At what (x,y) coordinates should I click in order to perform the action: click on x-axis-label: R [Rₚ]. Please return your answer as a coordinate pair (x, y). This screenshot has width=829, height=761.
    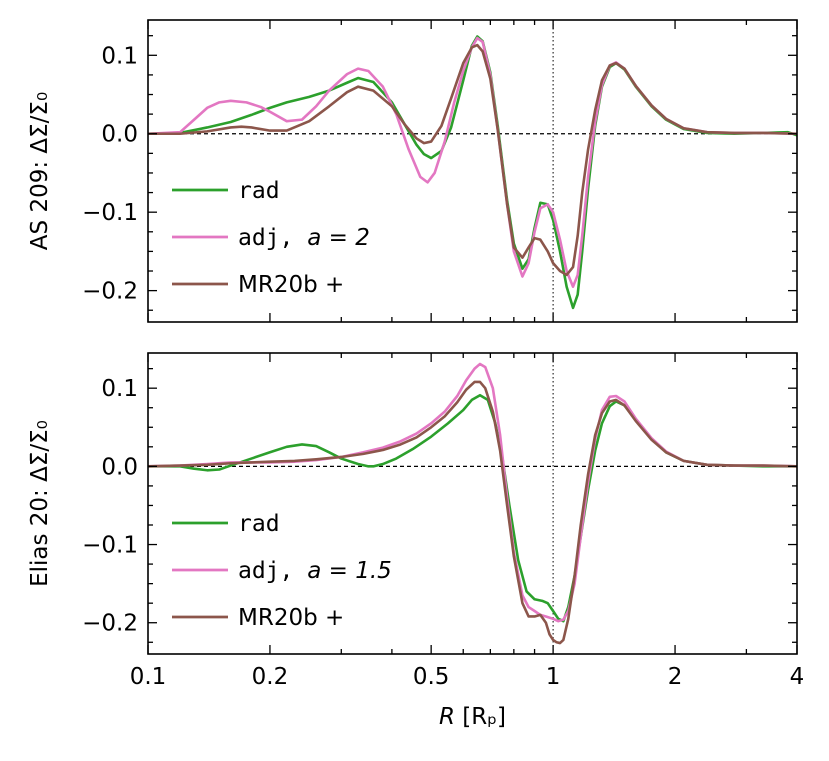
    Looking at the image, I should click on (472, 717).